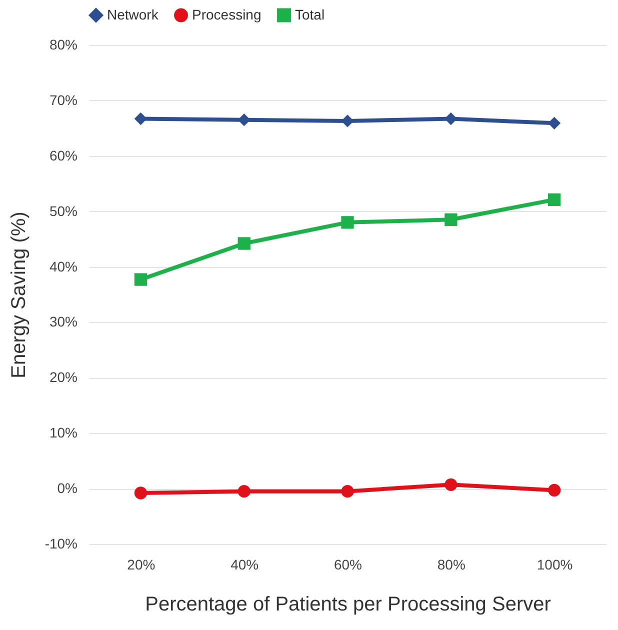 The image size is (618, 630). I want to click on legend-label: Network, so click(133, 14).